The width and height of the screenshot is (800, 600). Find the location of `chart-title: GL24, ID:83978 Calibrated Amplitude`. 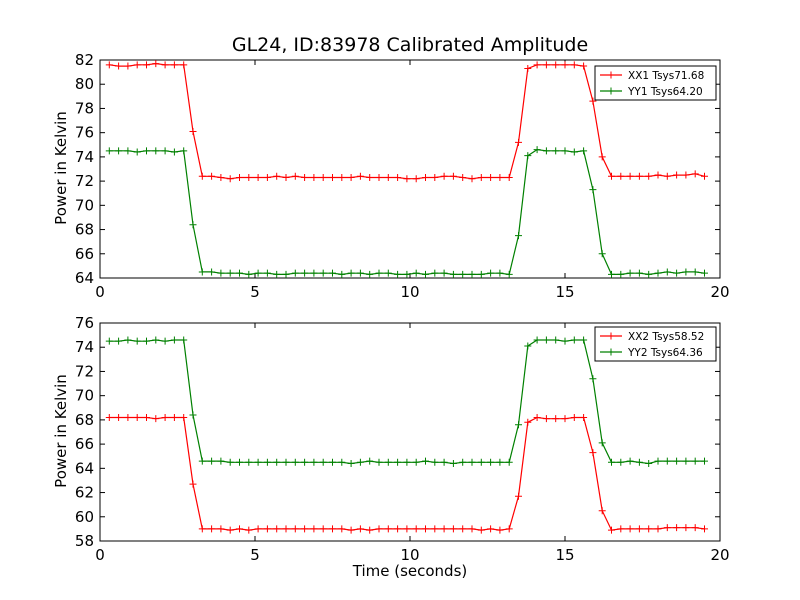

chart-title: GL24, ID:83978 Calibrated Amplitude is located at coordinates (410, 45).